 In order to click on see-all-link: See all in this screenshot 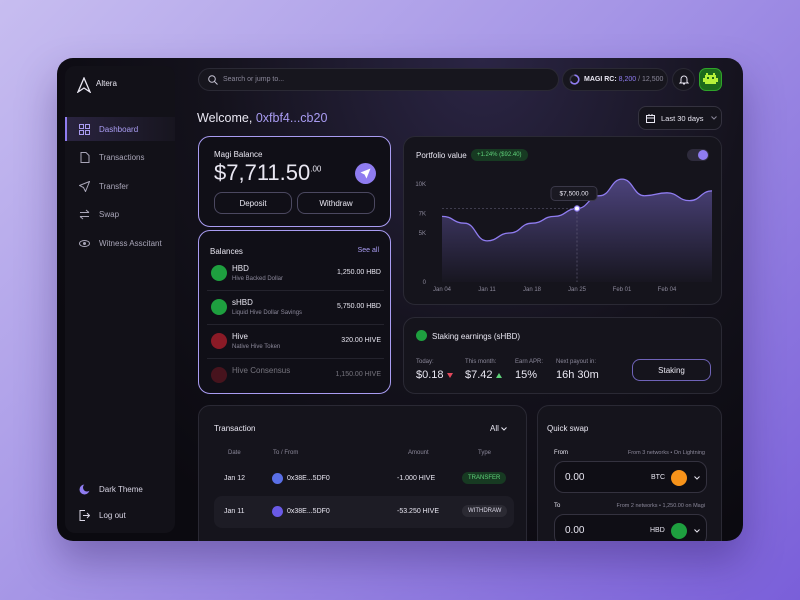, I will do `click(368, 250)`.